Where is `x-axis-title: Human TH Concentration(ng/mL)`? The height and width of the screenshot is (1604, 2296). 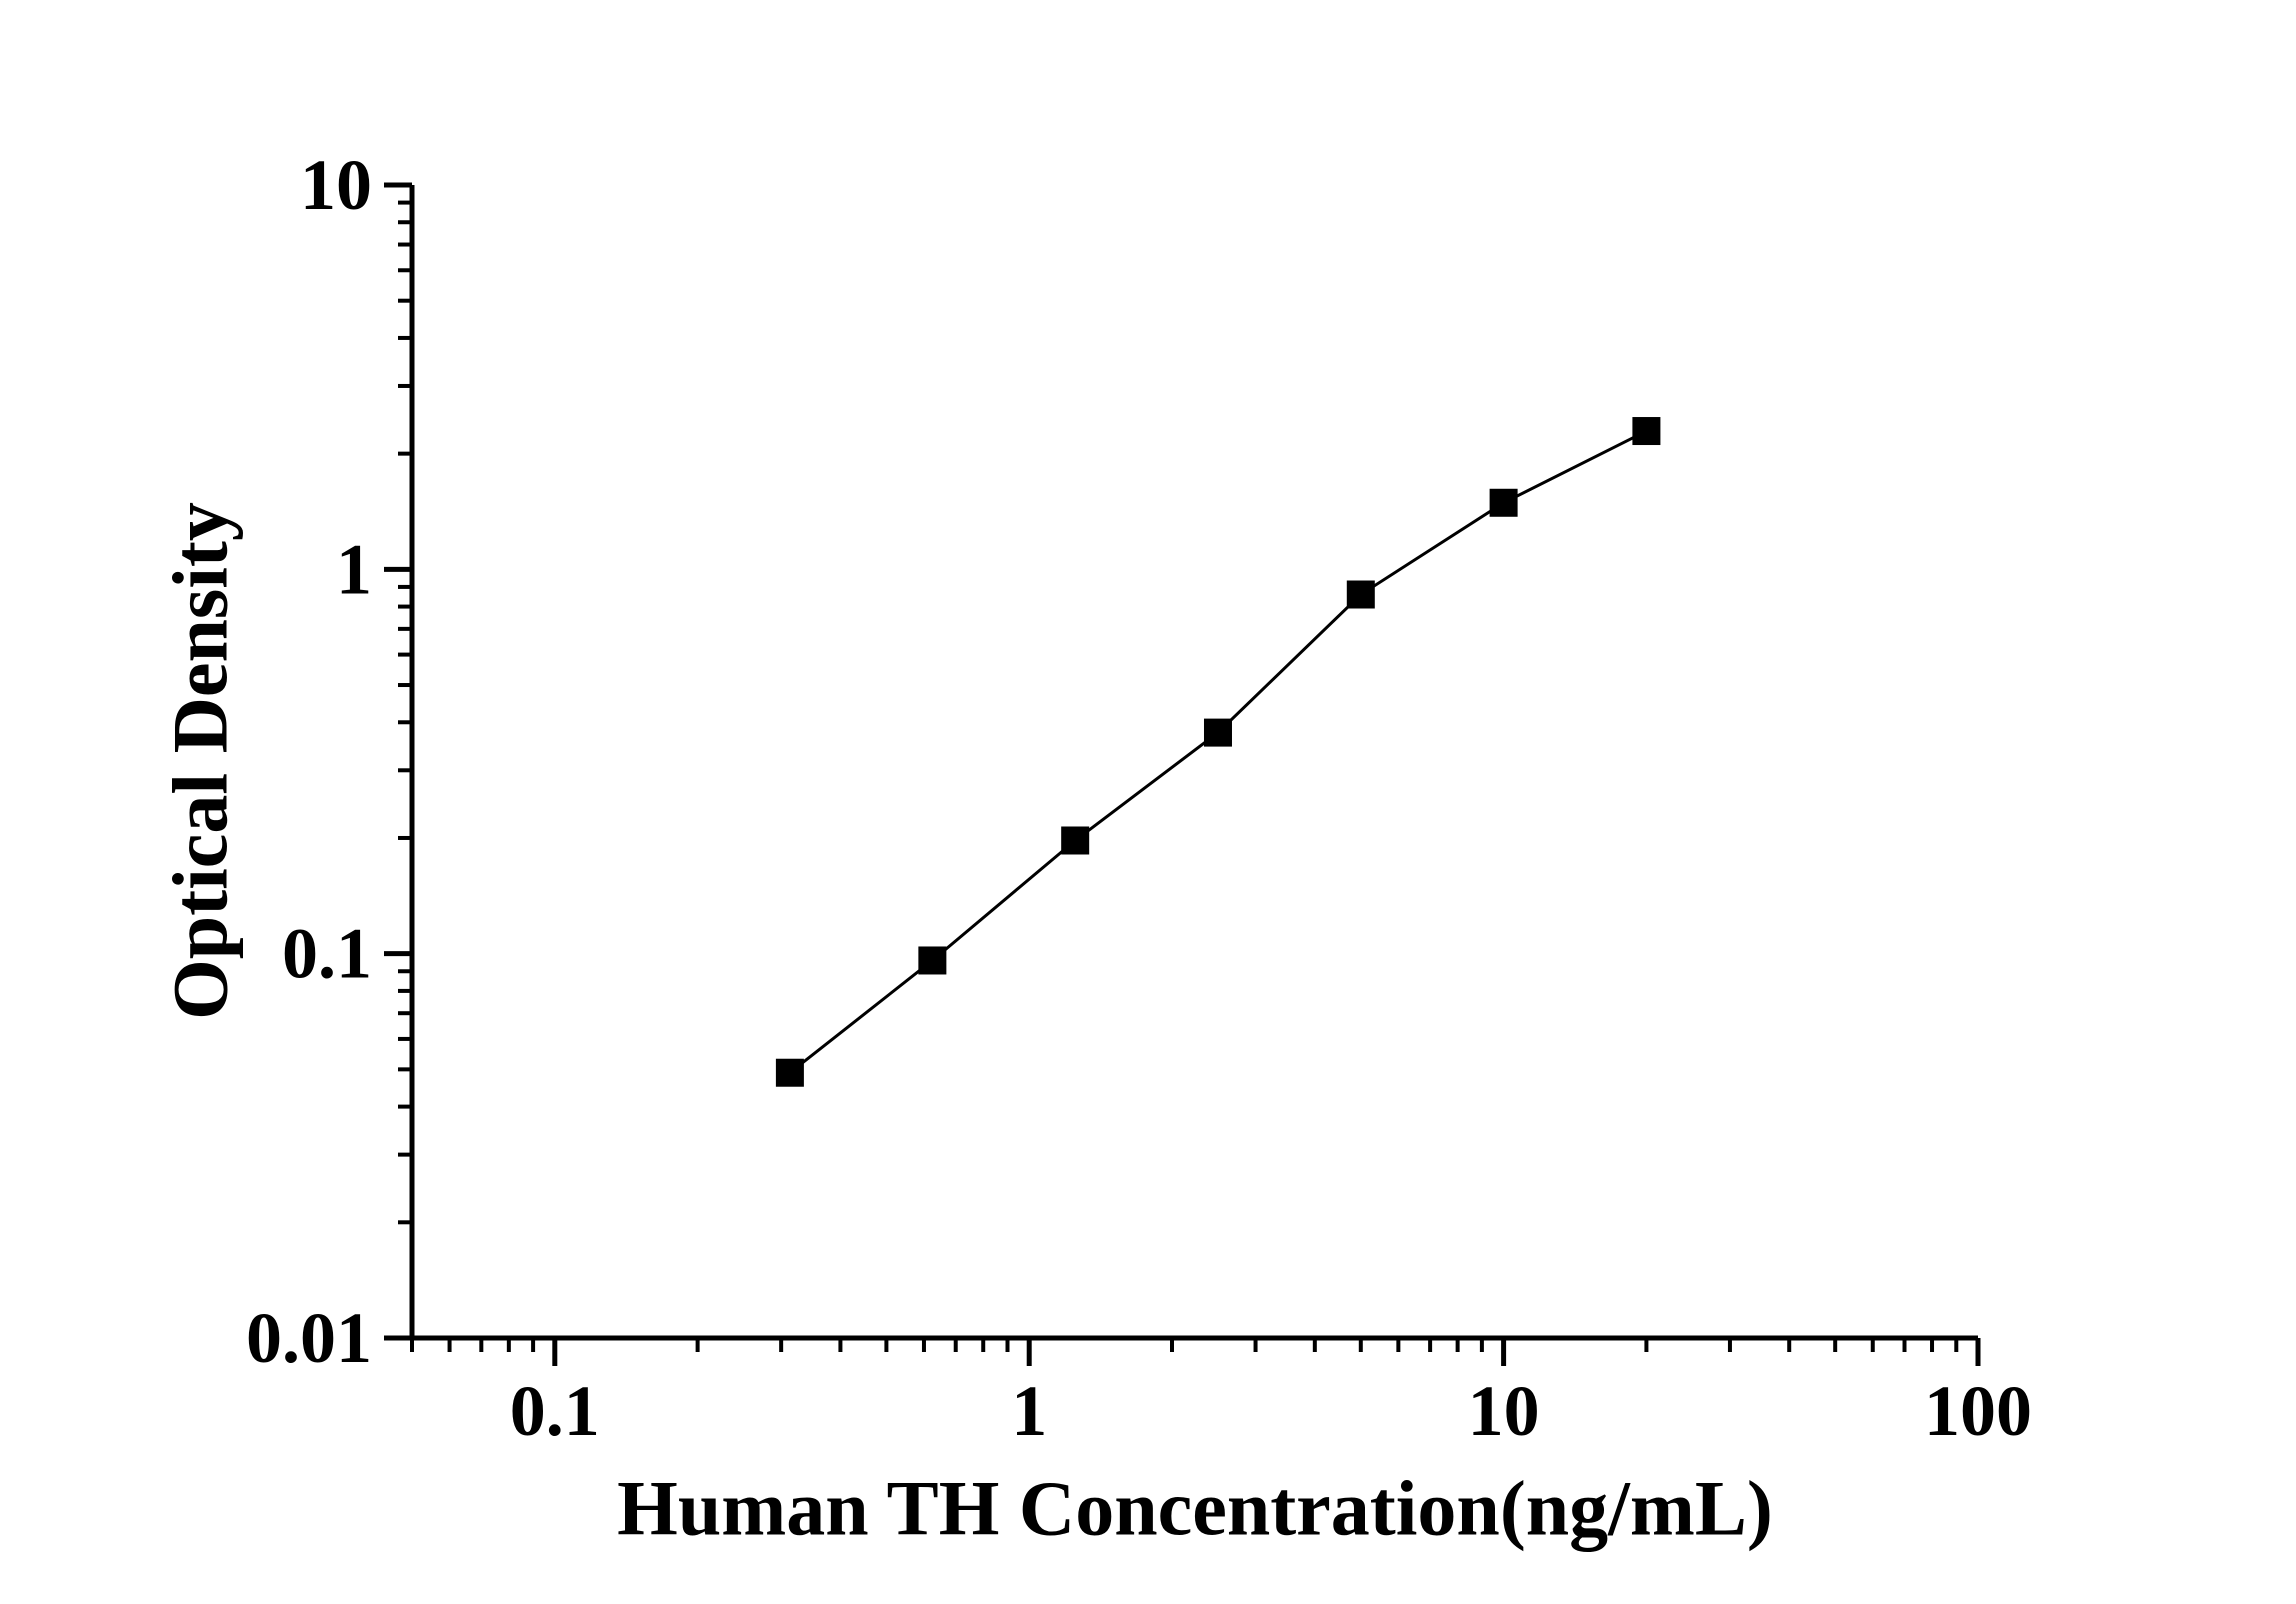
x-axis-title: Human TH Concentration(ng/mL) is located at coordinates (1195, 1508).